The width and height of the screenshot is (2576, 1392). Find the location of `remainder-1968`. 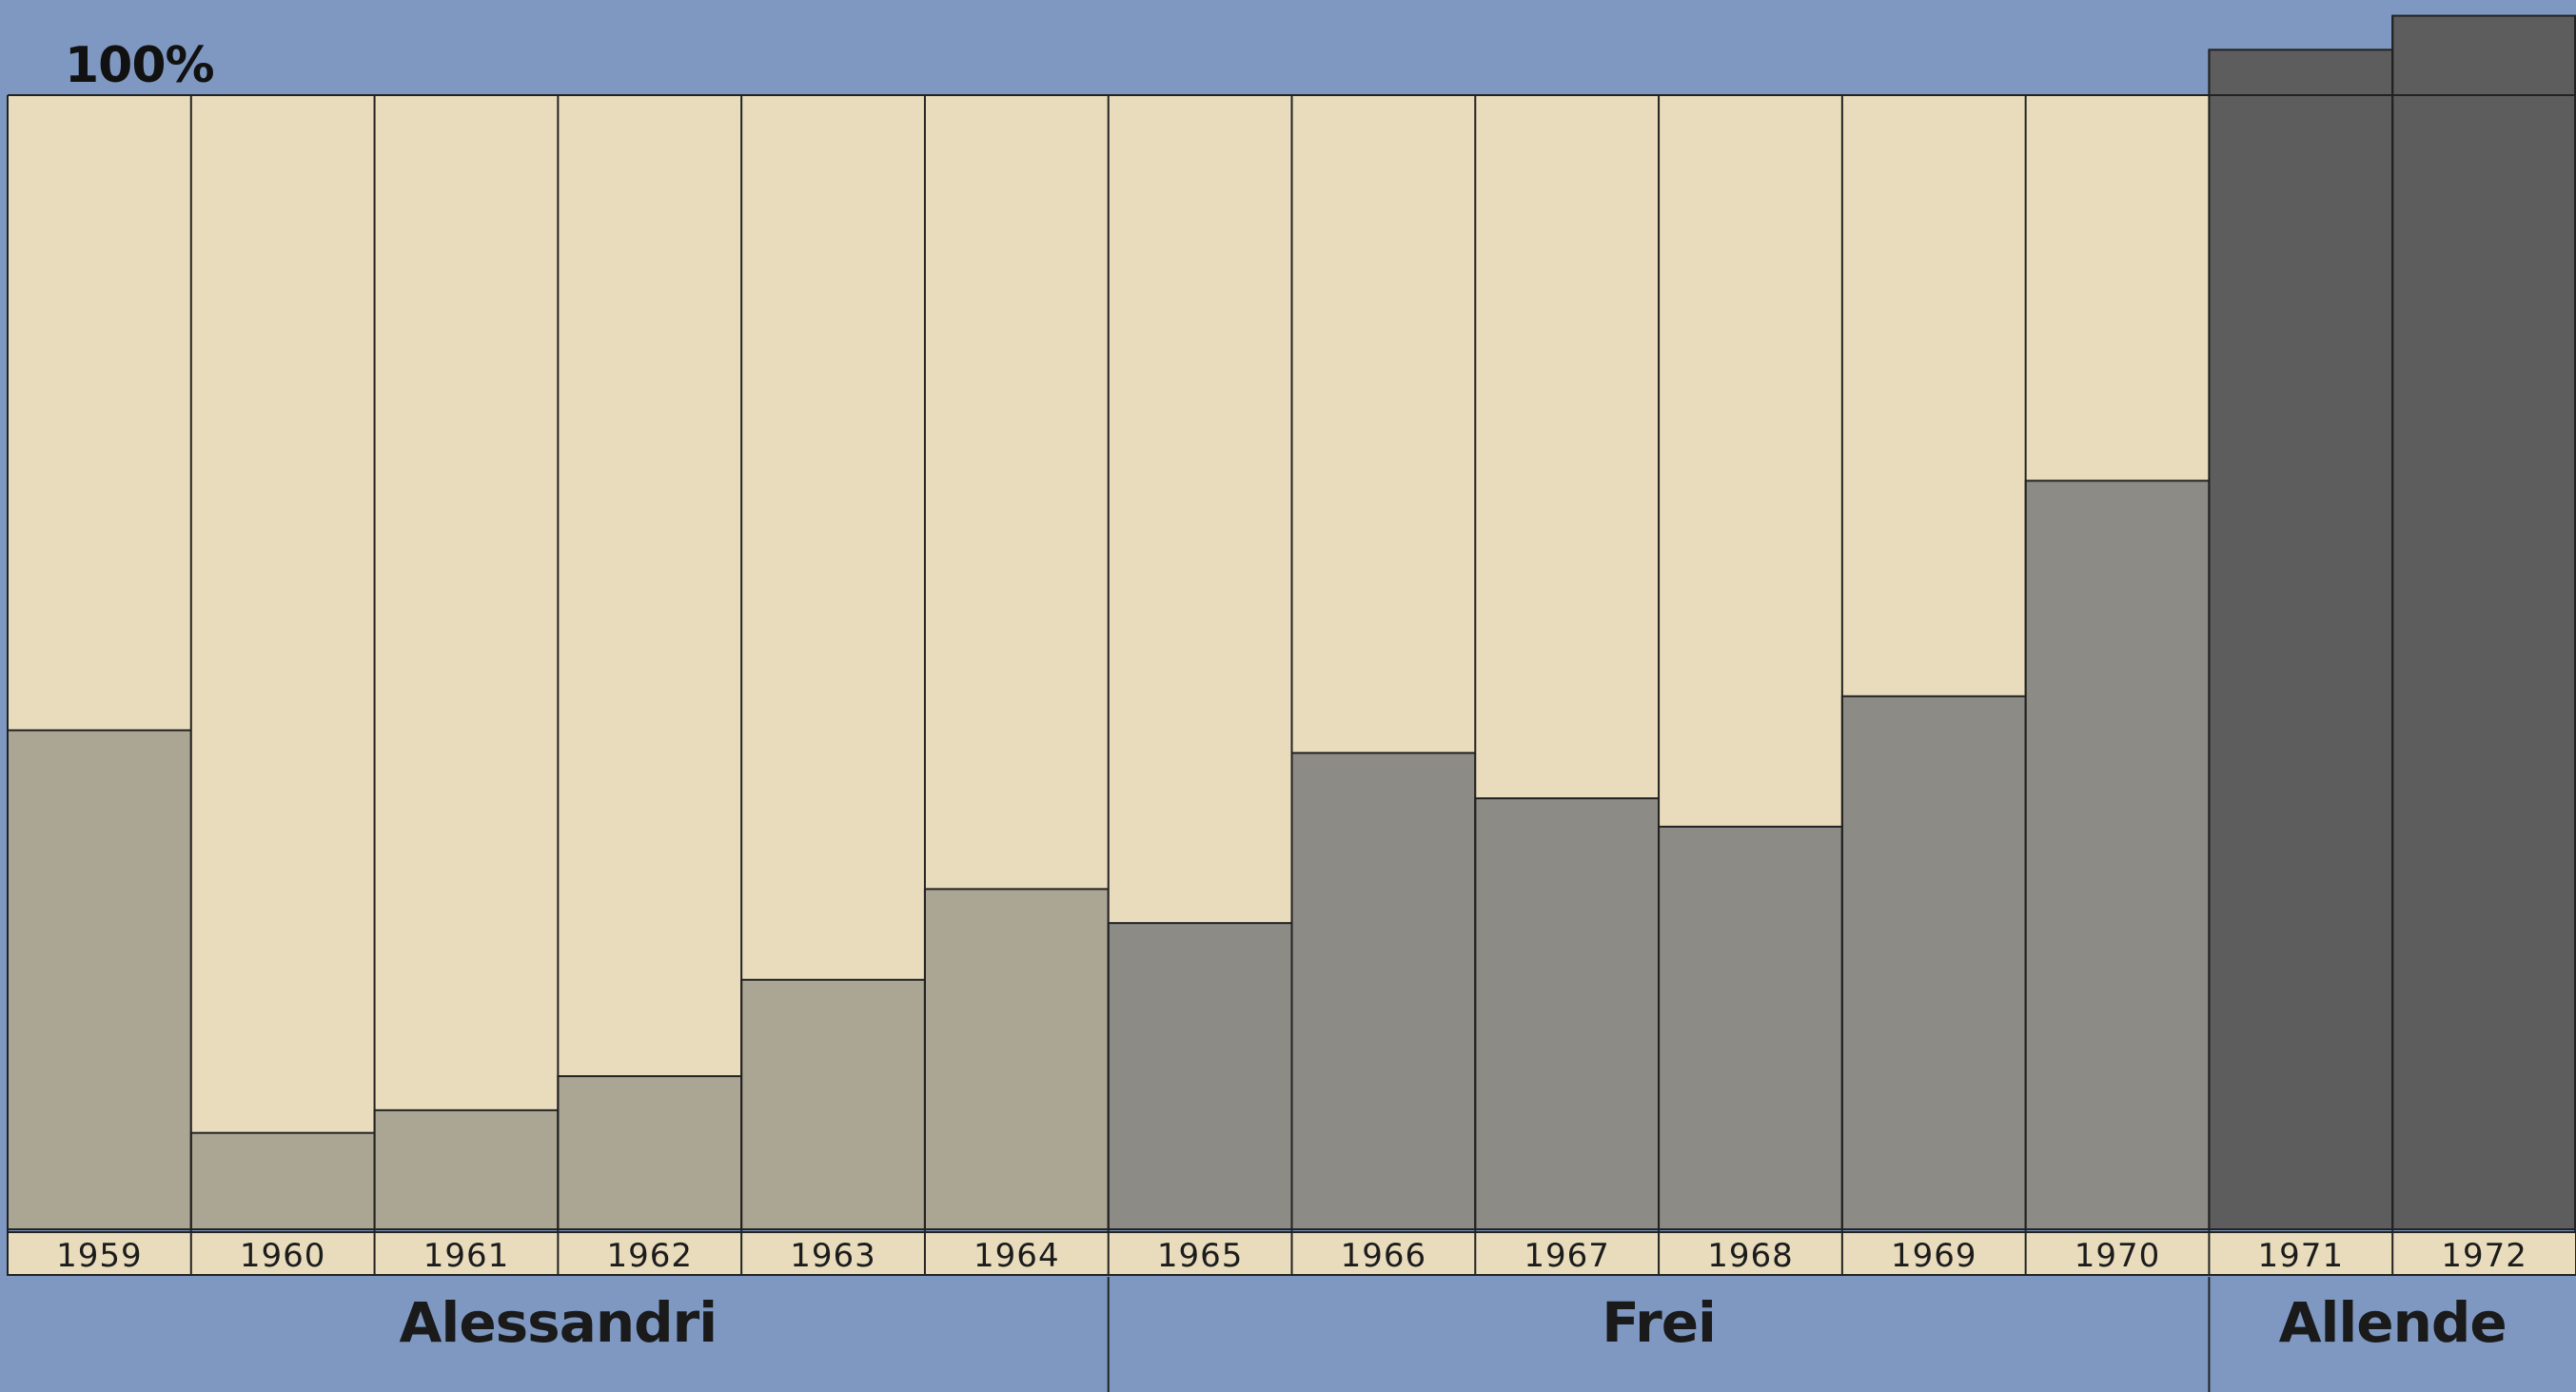

remainder-1968 is located at coordinates (1750, 461).